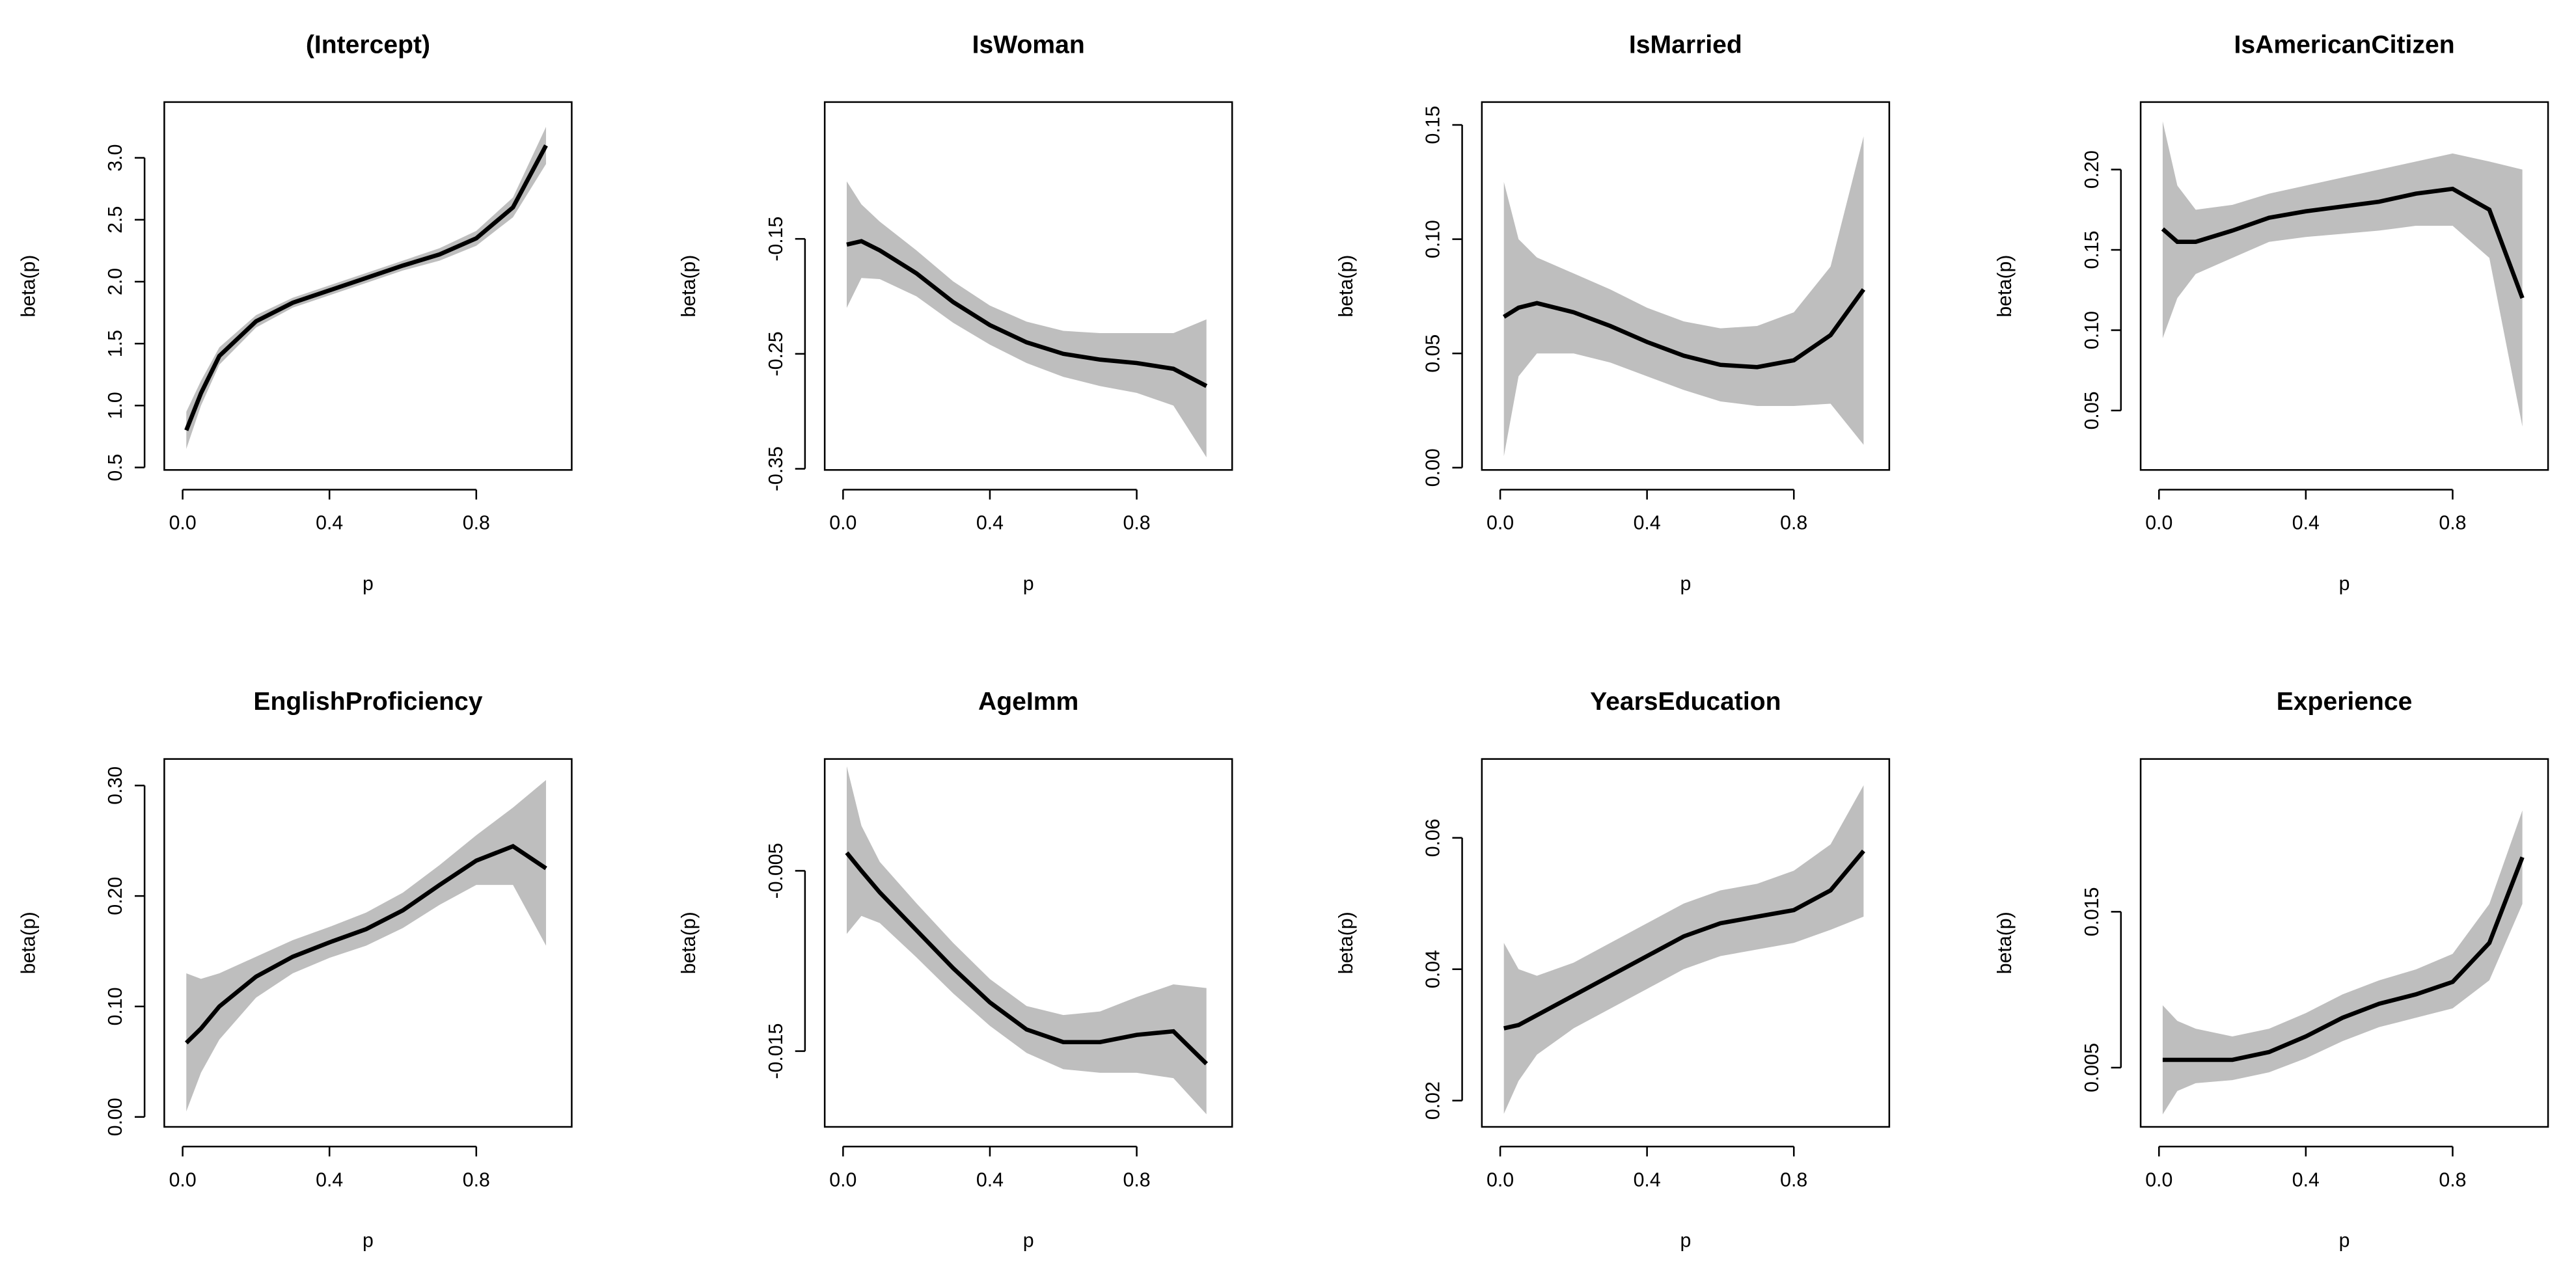 This screenshot has height=1270, width=2576. Describe the element at coordinates (116, 467) in the screenshot. I see `y-tick-label: 0.5` at that location.